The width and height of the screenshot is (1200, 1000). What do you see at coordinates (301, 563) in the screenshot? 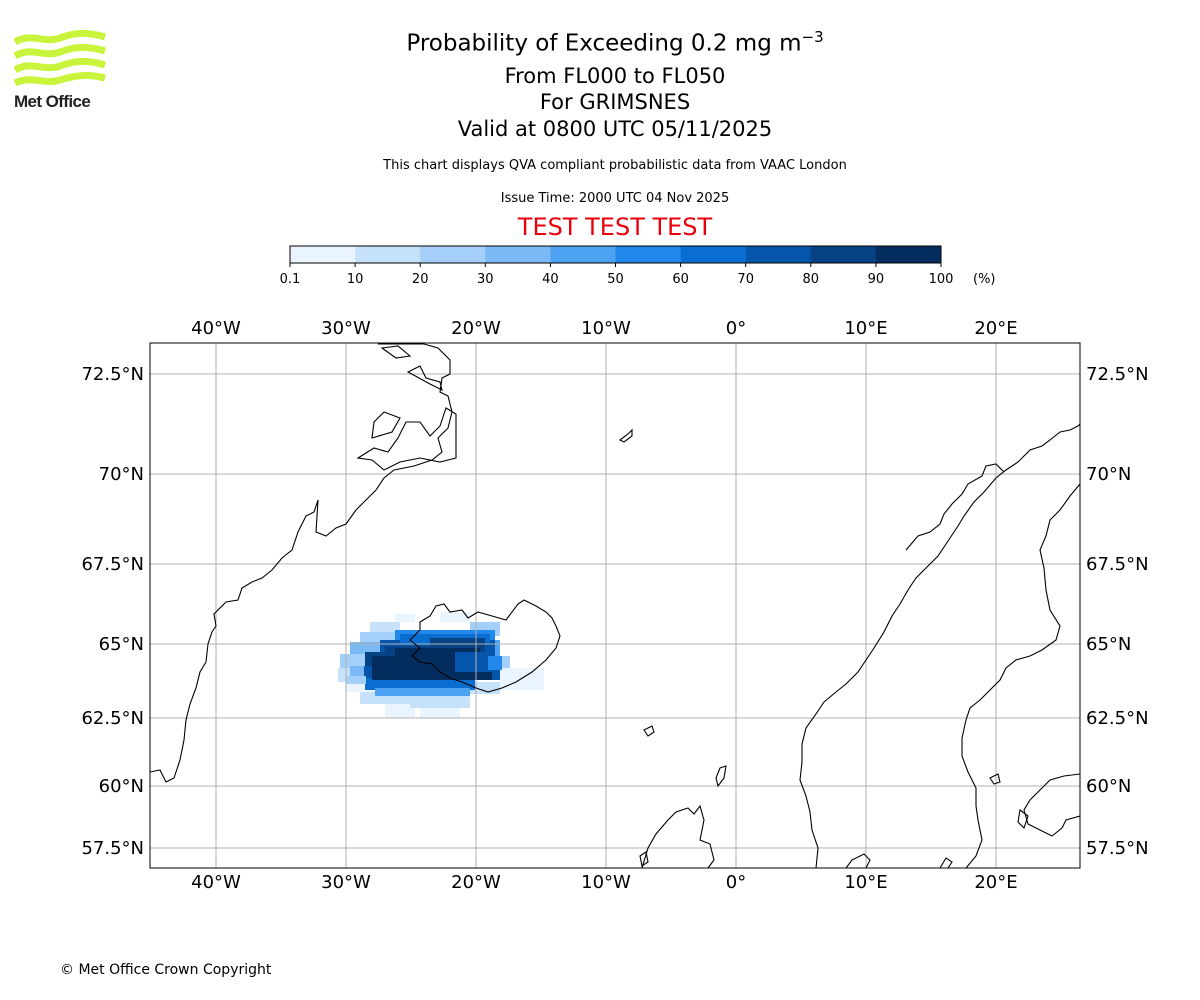
I see `coastline-greenland` at bounding box center [301, 563].